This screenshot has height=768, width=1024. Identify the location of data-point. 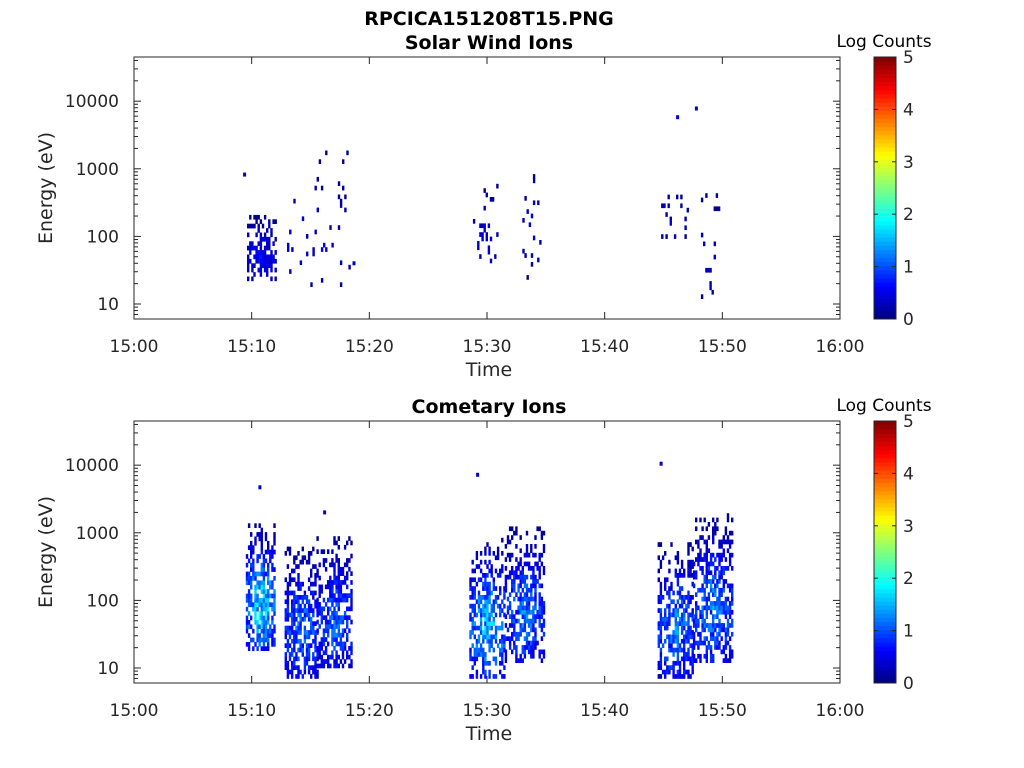
(661, 463).